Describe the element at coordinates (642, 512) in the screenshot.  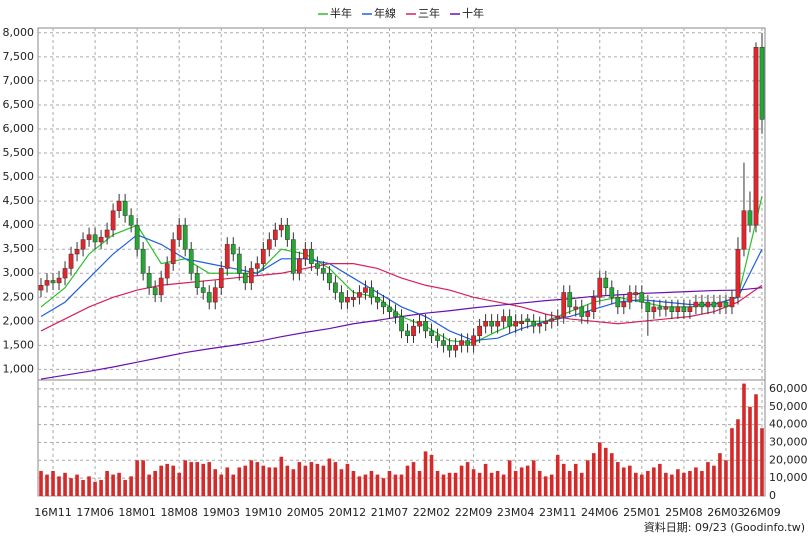
I see `x-tick-label: 25M01` at that location.